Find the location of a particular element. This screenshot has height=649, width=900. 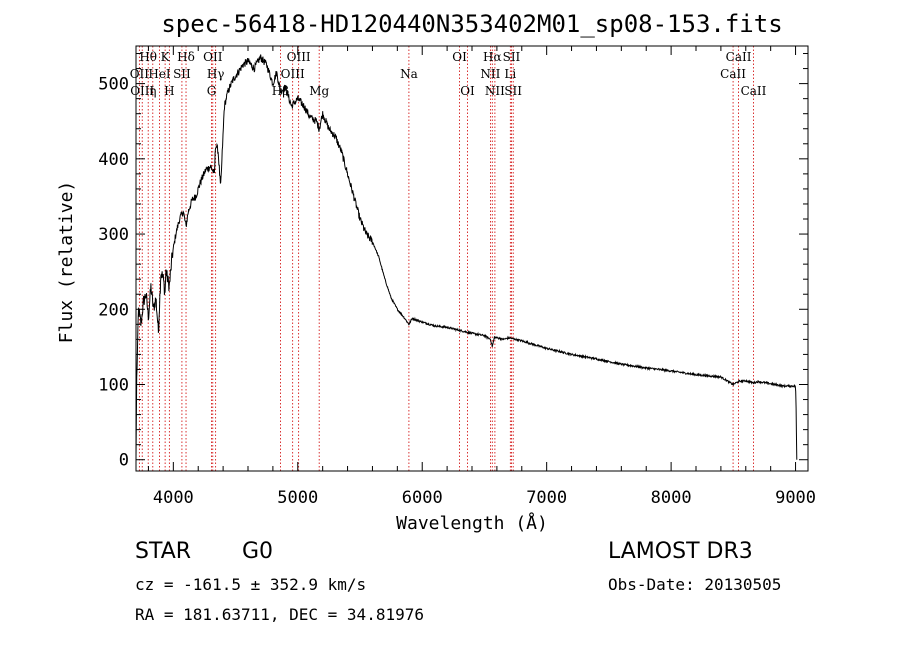

y-tick-label: 0 is located at coordinates (124, 461).